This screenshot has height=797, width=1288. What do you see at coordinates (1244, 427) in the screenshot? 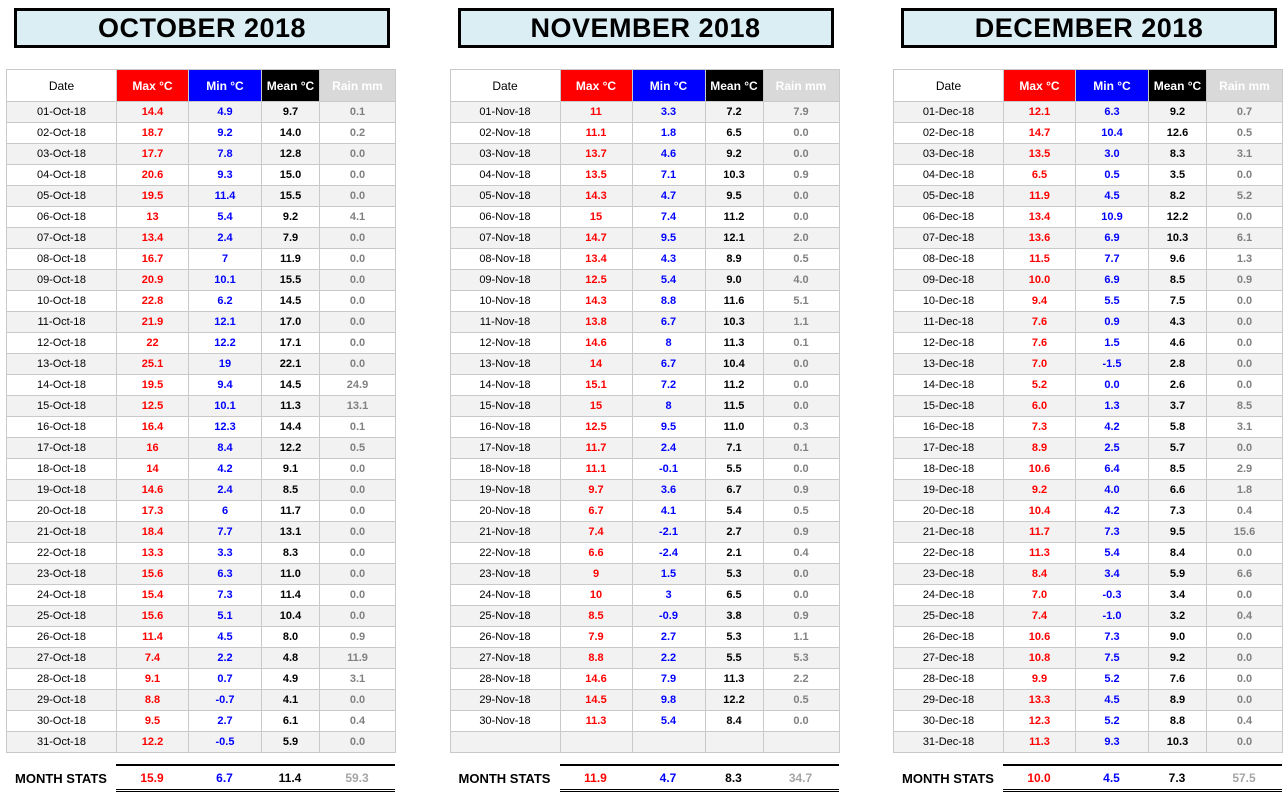
I see `rain-cell: 3.1` at bounding box center [1244, 427].